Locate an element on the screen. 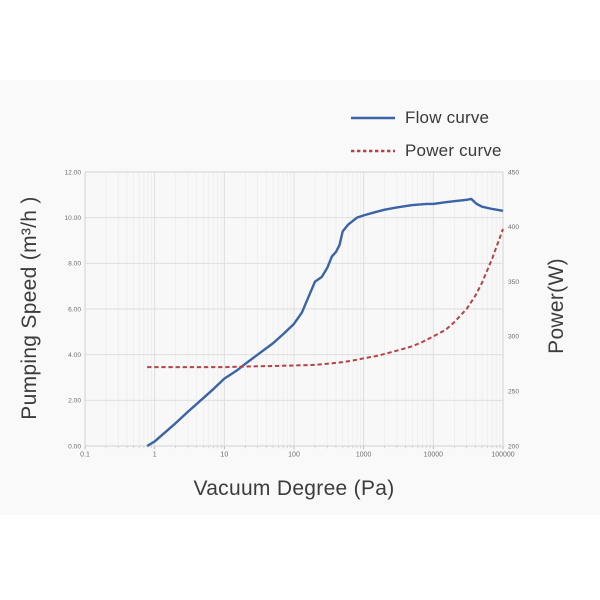  x-tick-label: 10 is located at coordinates (224, 455).